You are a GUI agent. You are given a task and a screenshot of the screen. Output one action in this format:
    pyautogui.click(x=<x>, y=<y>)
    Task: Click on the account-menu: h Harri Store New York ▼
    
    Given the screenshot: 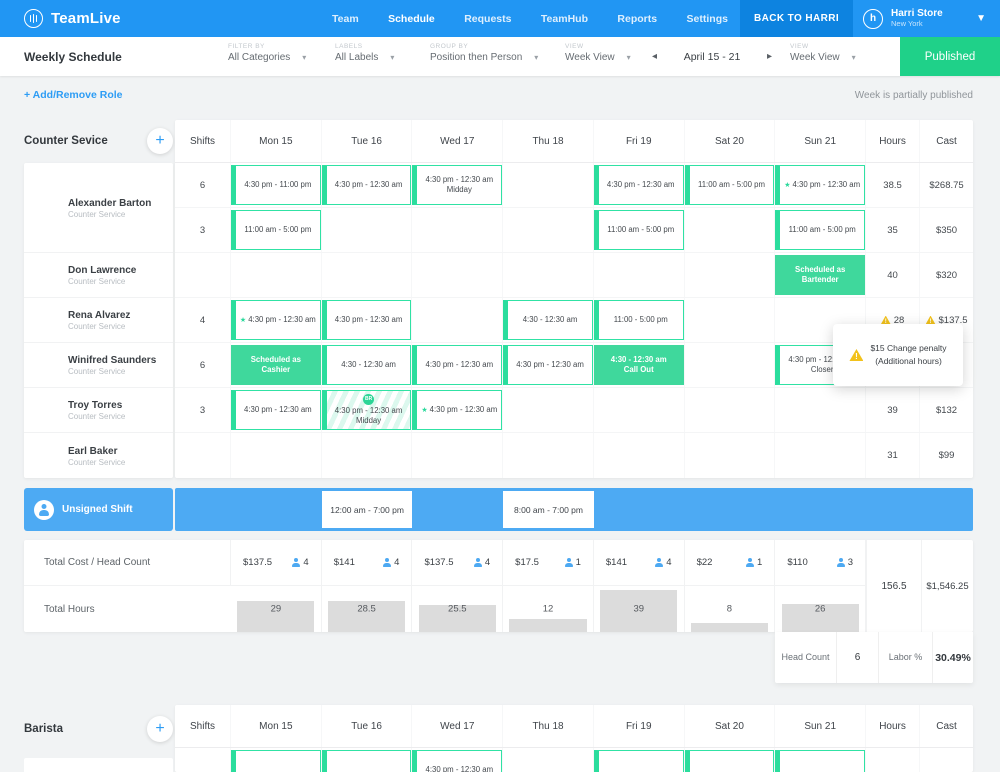 What is the action you would take?
    pyautogui.click(x=926, y=18)
    